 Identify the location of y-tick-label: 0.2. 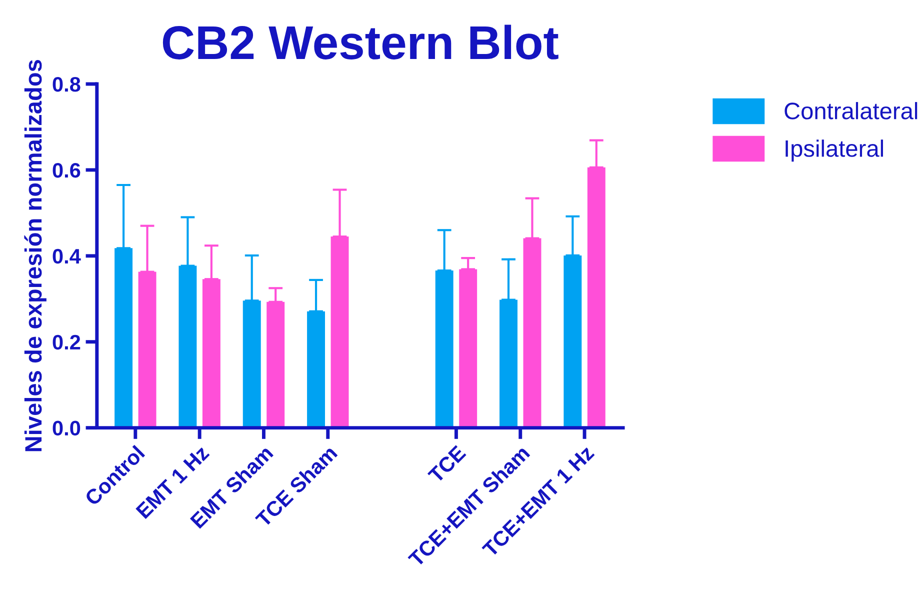
(66, 342).